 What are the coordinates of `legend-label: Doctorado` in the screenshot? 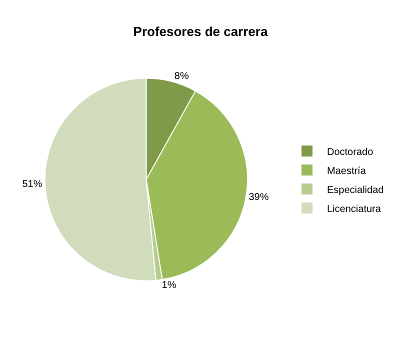 It's located at (350, 152).